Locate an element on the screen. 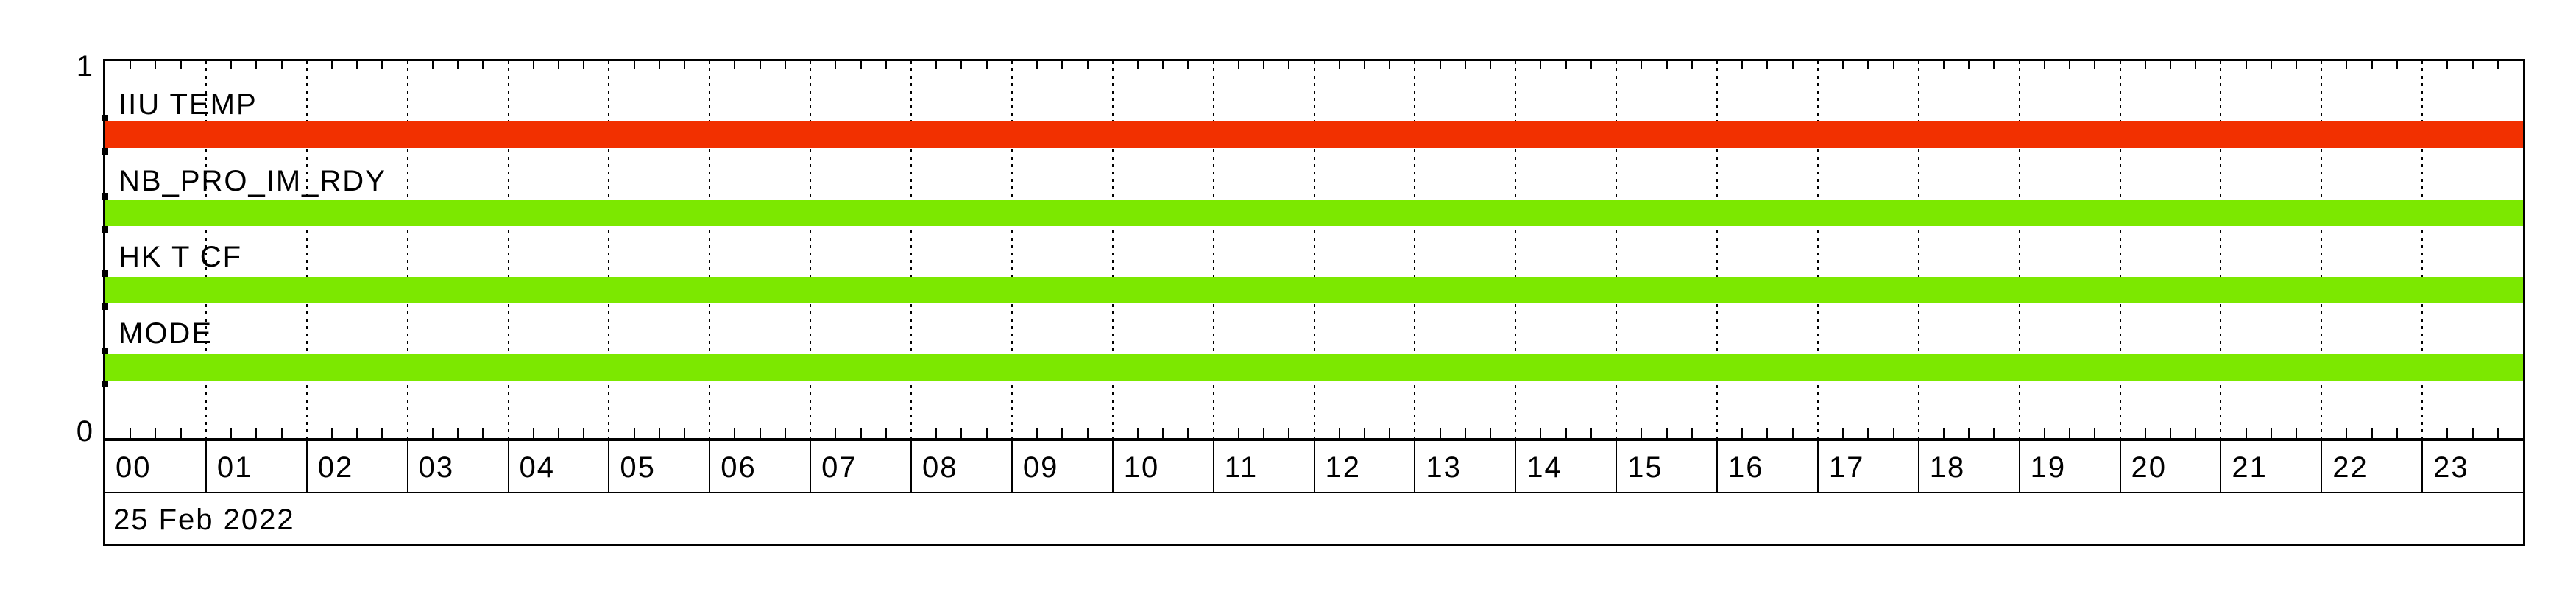  hour-label: 13 is located at coordinates (1444, 467).